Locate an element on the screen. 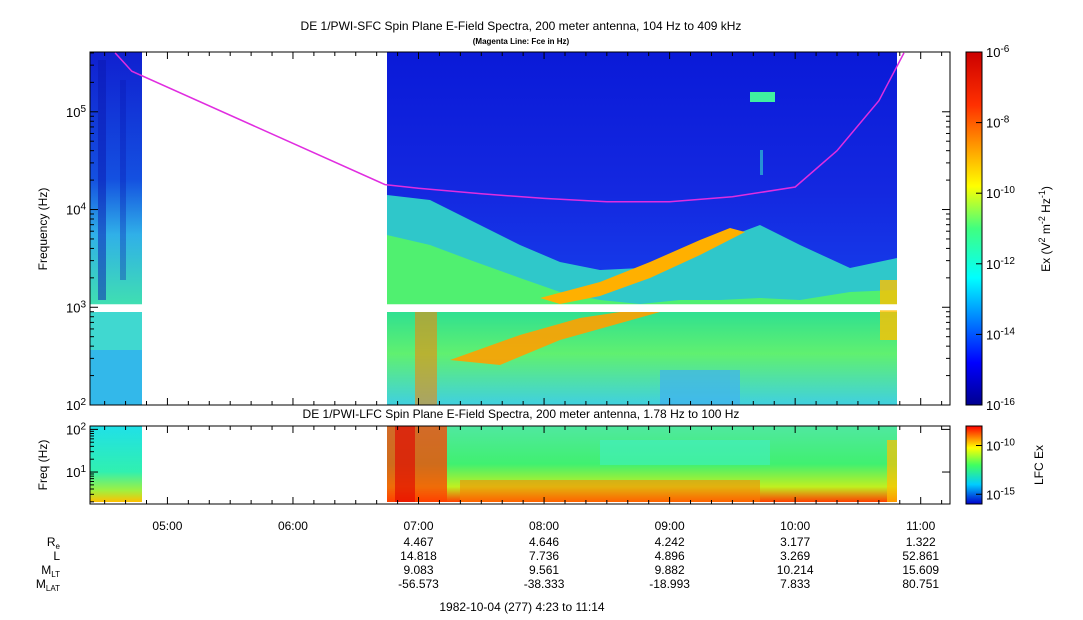 This screenshot has width=1083, height=620. ephemeris-value: 15.609 is located at coordinates (920, 570).